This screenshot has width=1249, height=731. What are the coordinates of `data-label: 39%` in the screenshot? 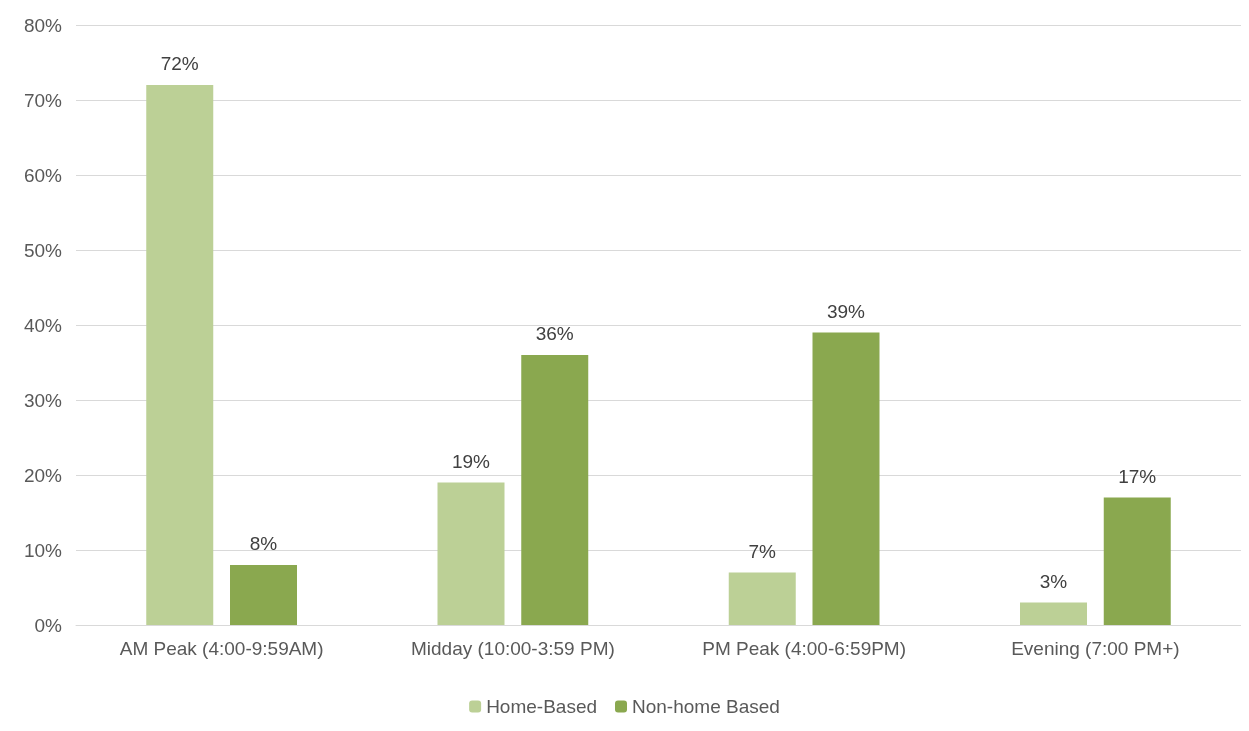 It's located at (846, 311).